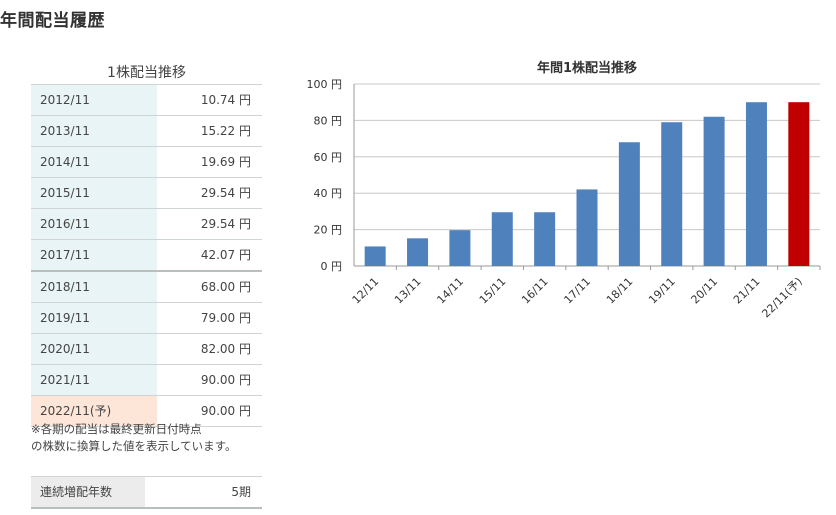 This screenshot has height=515, width=836. What do you see at coordinates (94, 224) in the screenshot?
I see `table-year-cell: 2016/11` at bounding box center [94, 224].